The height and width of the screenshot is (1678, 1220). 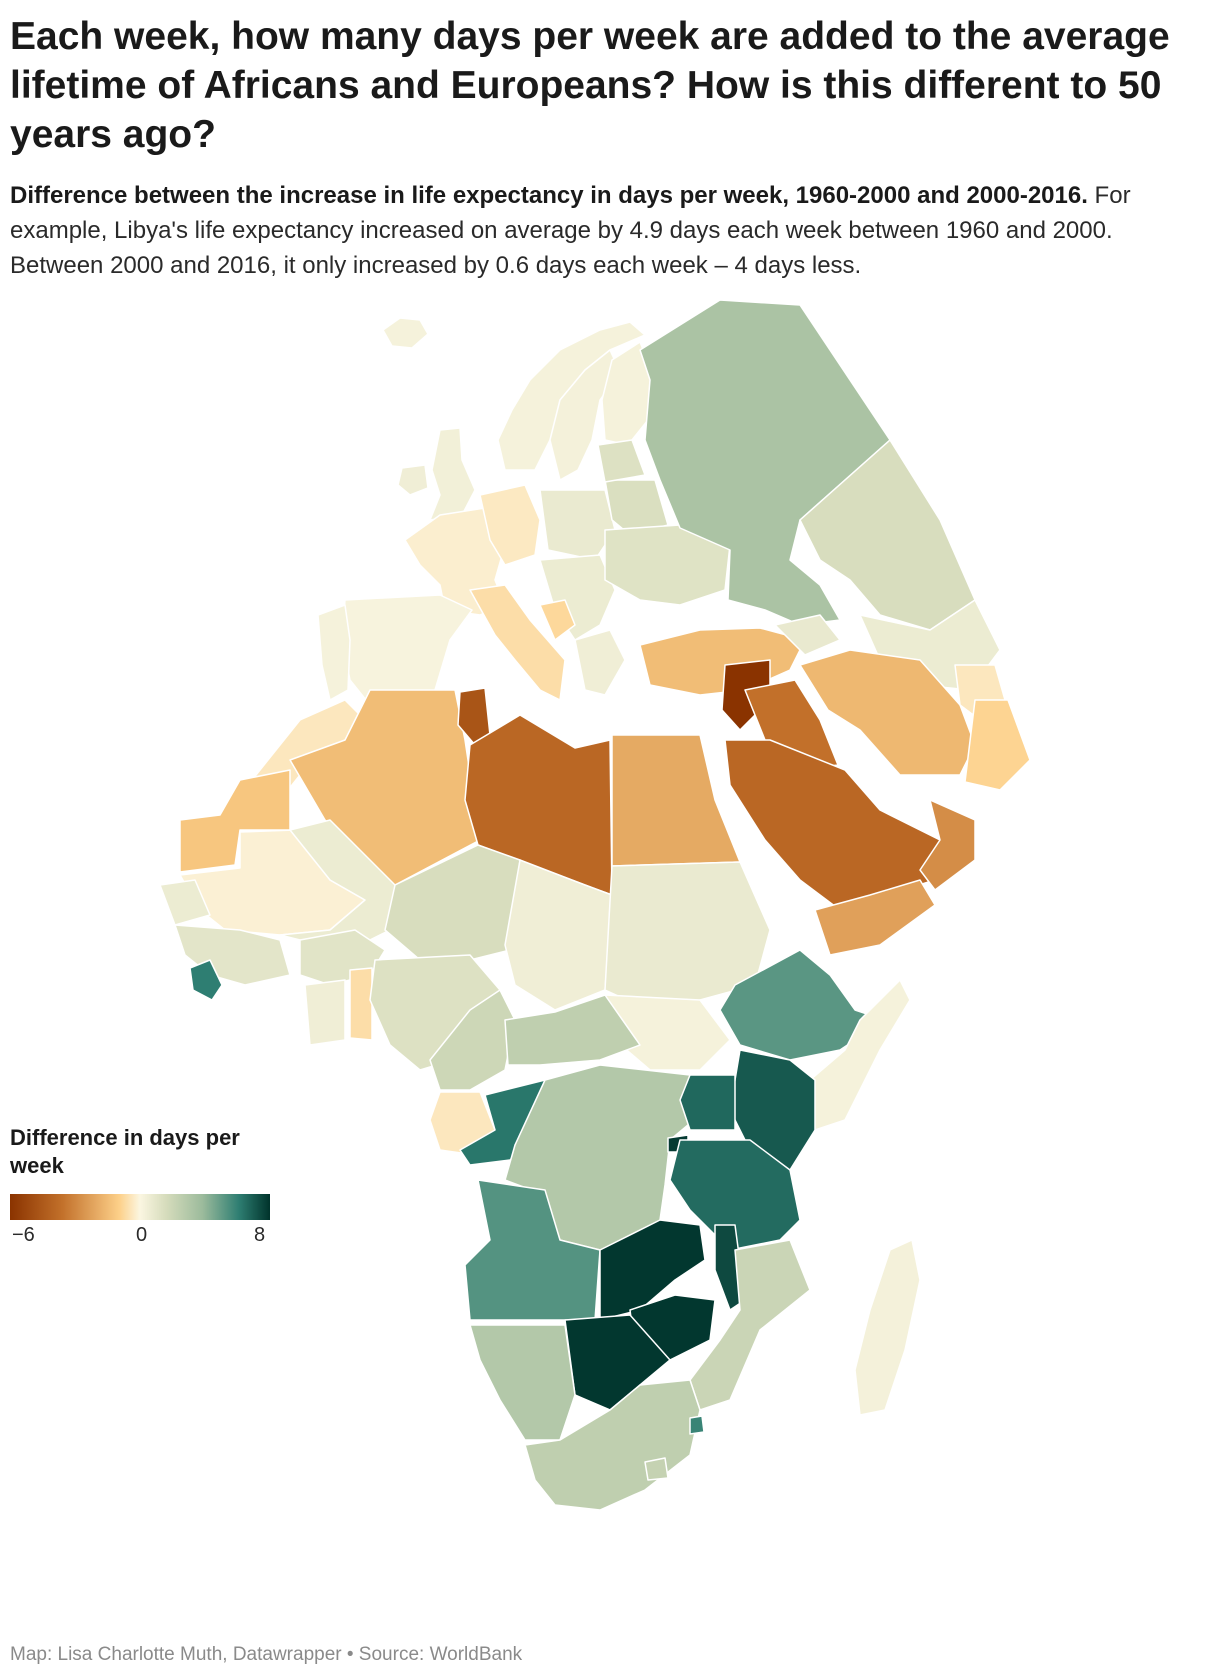 I want to click on legend-min-label: −6, so click(x=23, y=1235).